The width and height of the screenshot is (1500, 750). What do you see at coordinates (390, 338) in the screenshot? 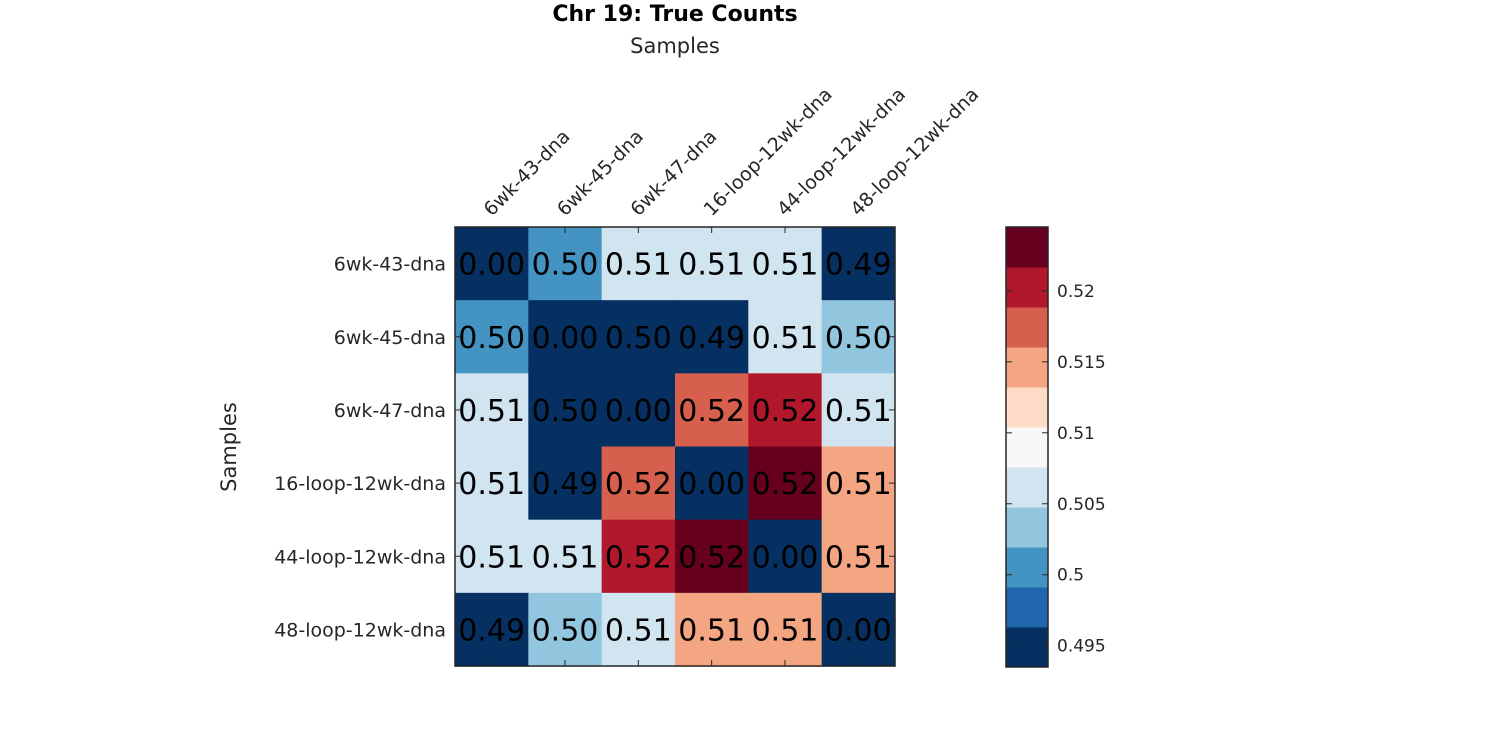
I see `y-tick-label: 6wk-45-dna` at bounding box center [390, 338].